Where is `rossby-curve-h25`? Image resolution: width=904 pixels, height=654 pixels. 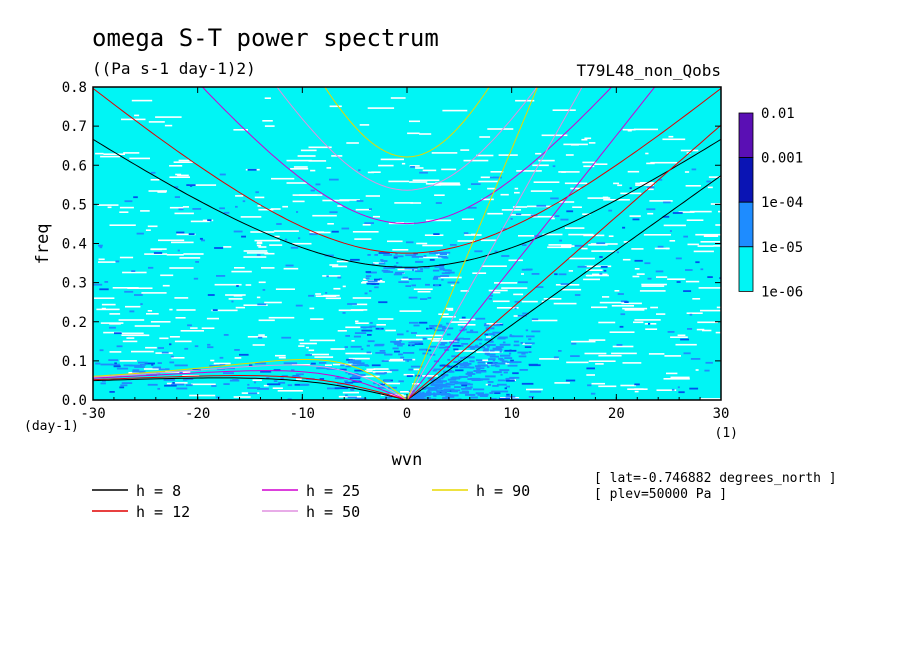 rossby-curve-h25 is located at coordinates (250, 385).